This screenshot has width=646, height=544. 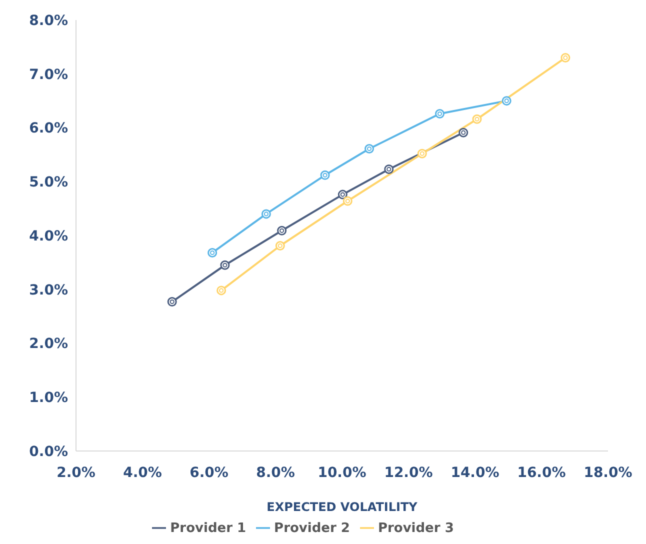 What do you see at coordinates (48, 128) in the screenshot?
I see `y-tick-label: 6.0%` at bounding box center [48, 128].